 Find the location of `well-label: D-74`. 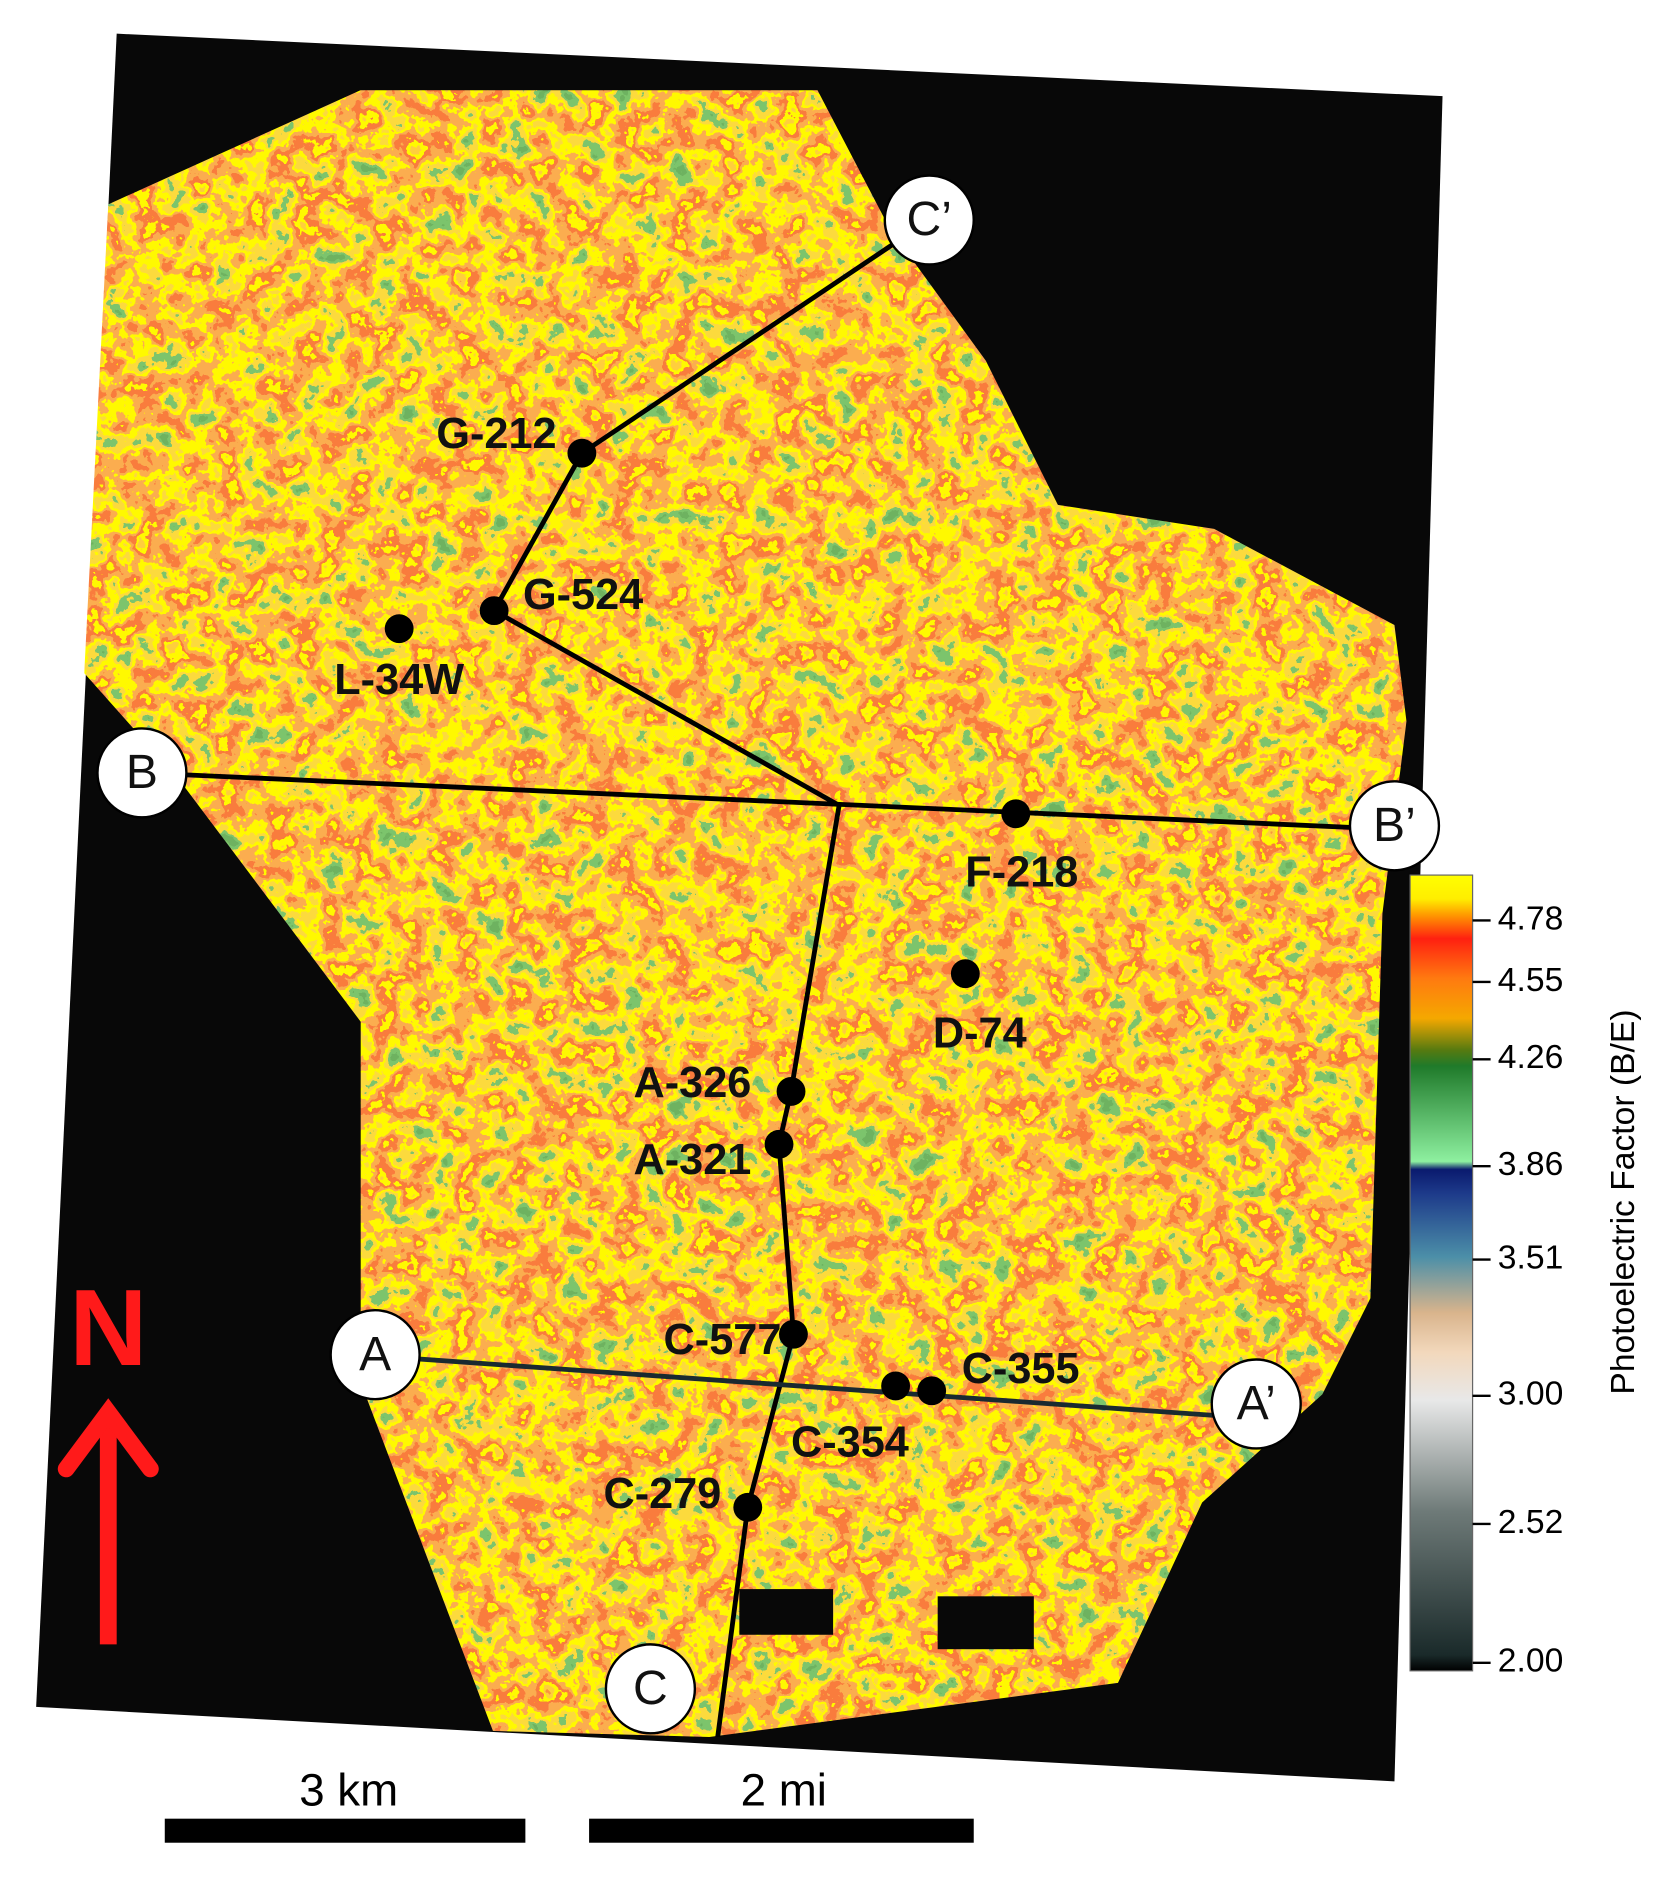

well-label: D-74 is located at coordinates (980, 1034).